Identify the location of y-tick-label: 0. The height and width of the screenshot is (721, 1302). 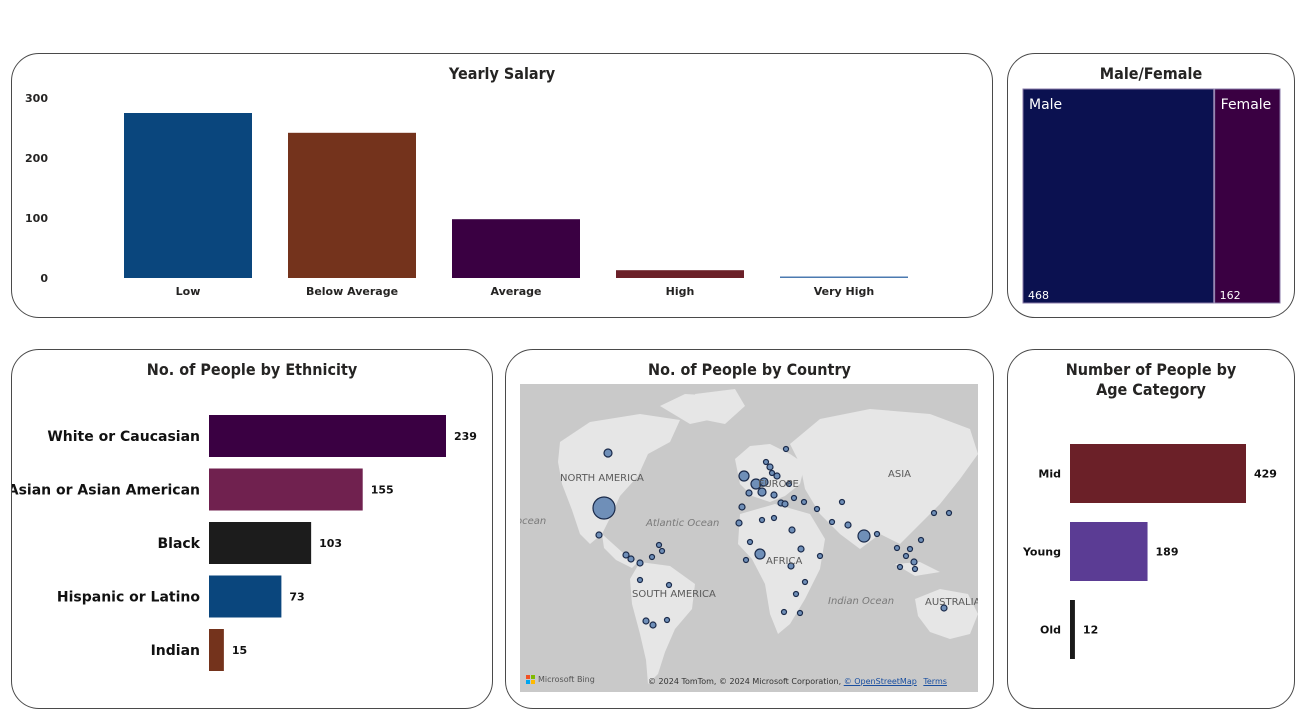
(44, 278).